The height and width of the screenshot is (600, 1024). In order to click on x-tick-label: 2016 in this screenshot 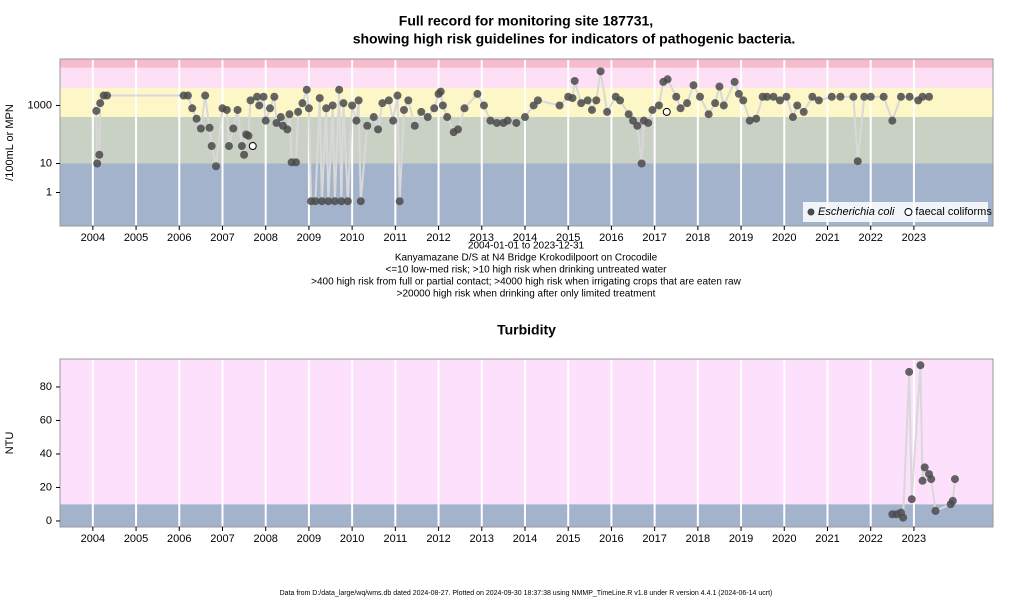, I will do `click(611, 539)`.